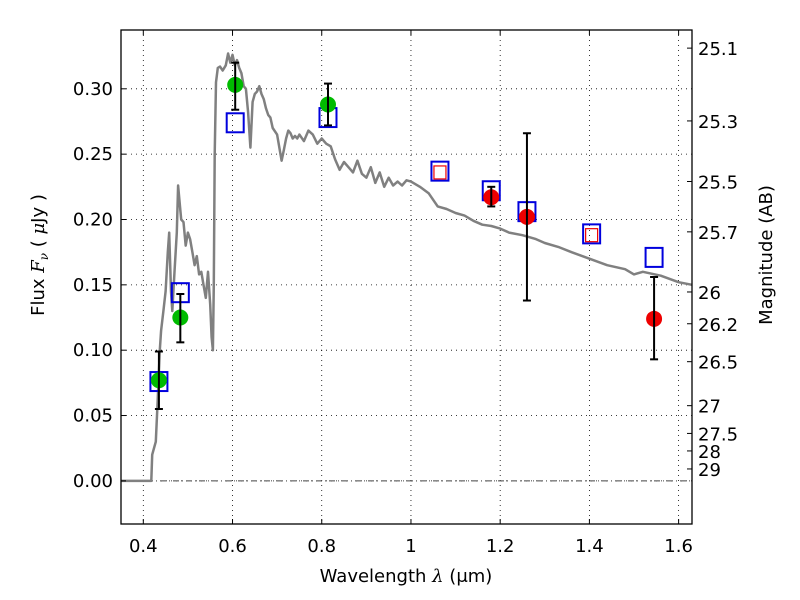  I want to click on y-tick-label: 0.30, so click(93, 89).